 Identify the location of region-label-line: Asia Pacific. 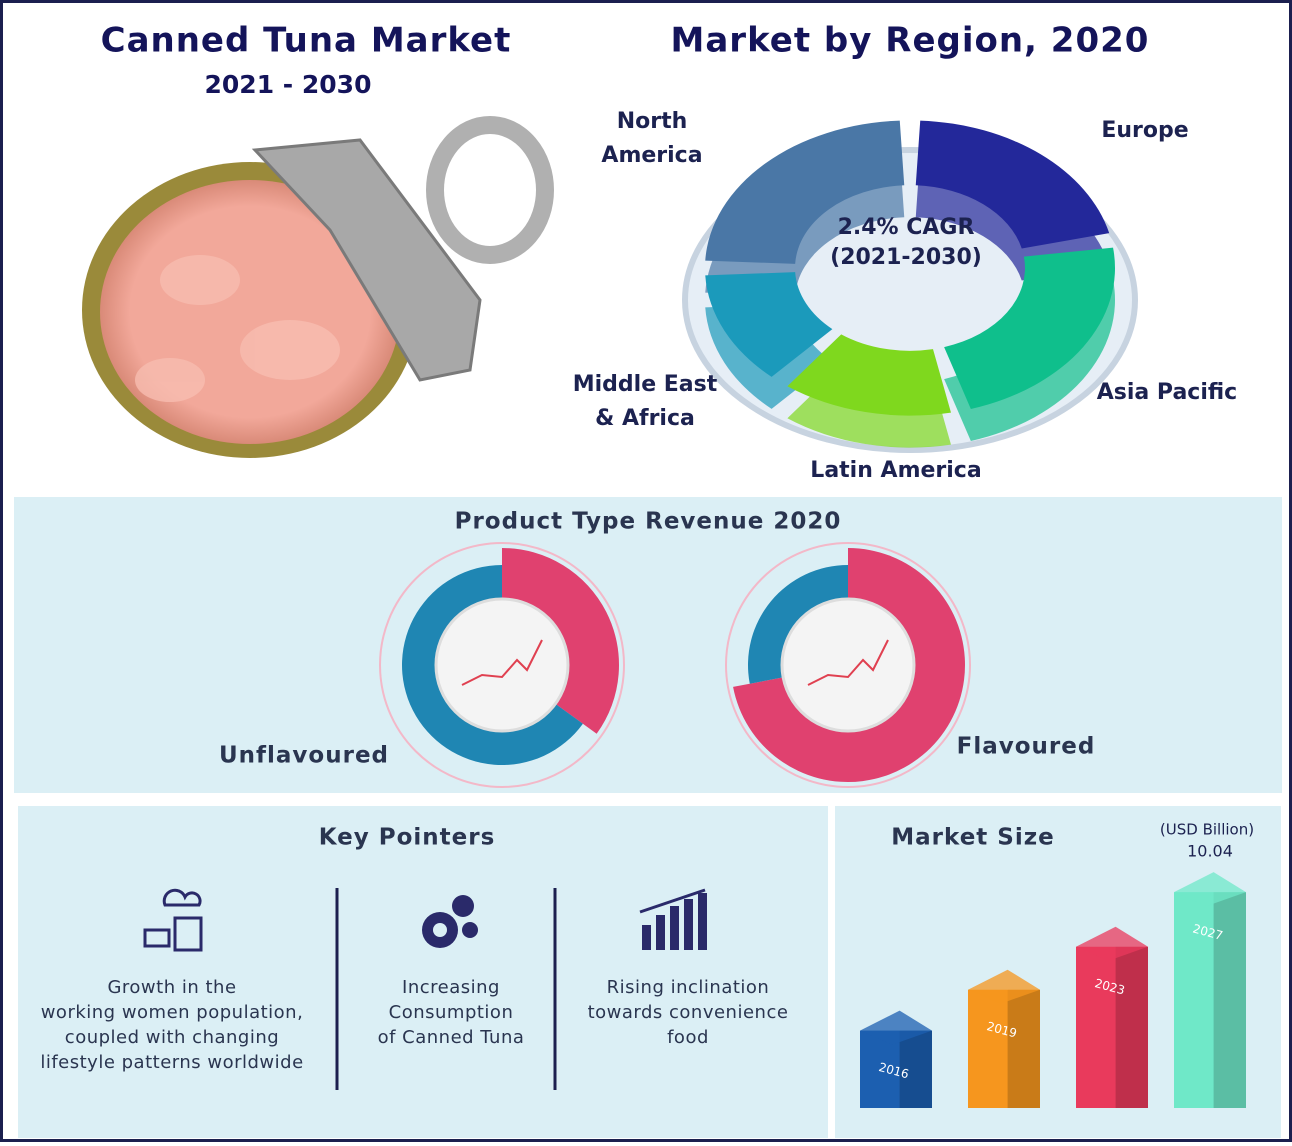
(1167, 392).